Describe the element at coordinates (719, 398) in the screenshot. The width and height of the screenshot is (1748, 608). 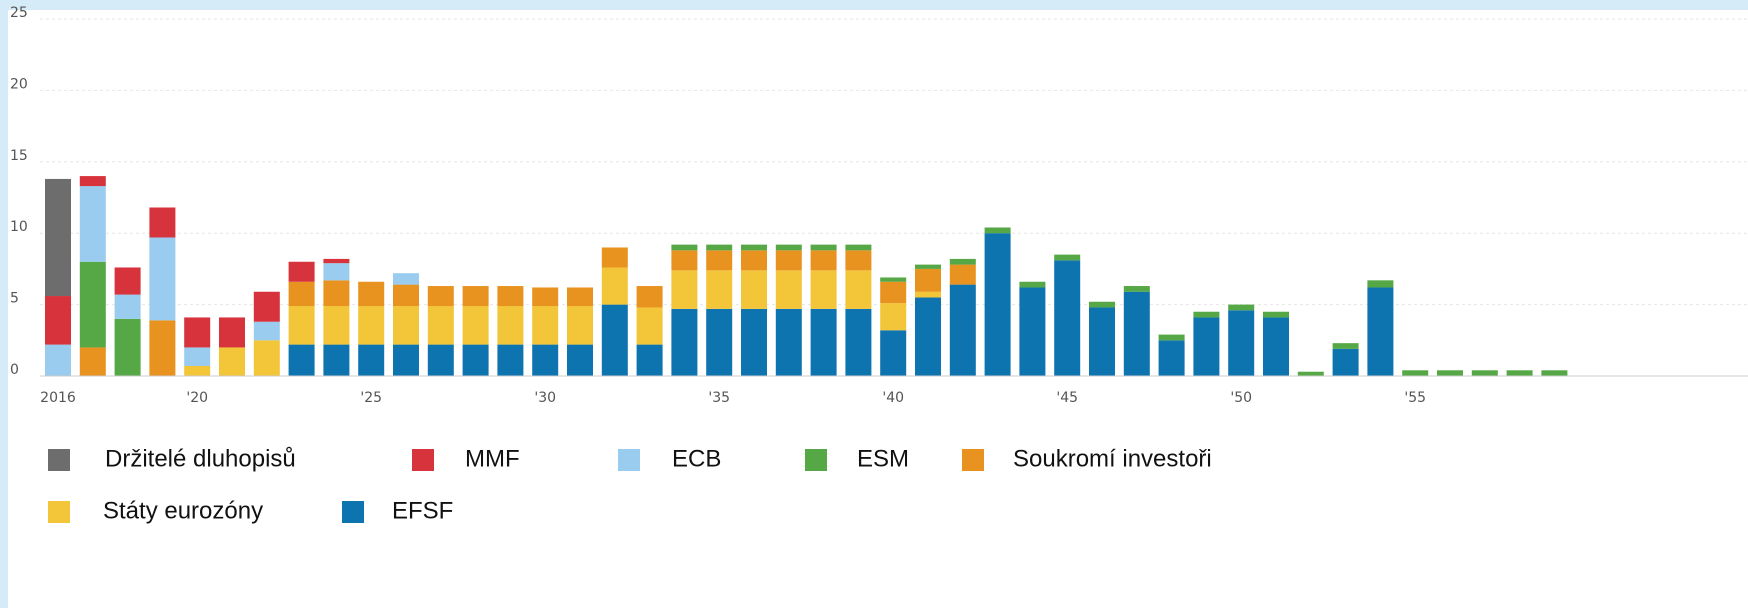
I see `x-tick-label: '35` at that location.